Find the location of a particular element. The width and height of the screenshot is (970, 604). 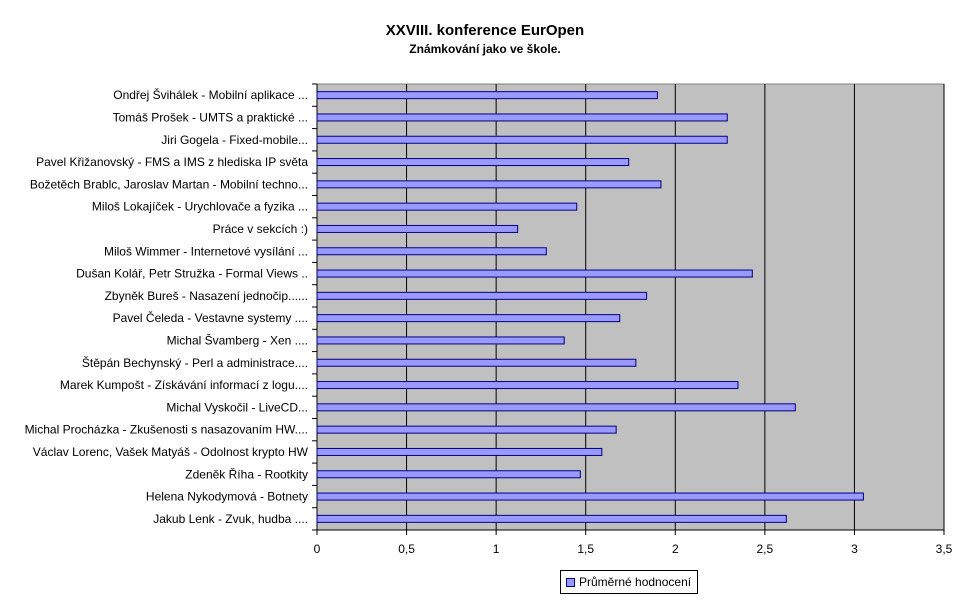

x-tick-label: 3 is located at coordinates (854, 549).